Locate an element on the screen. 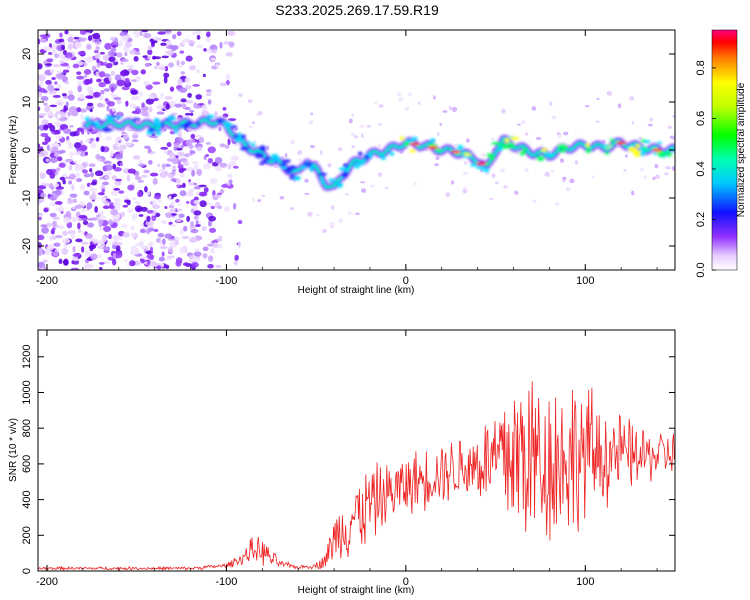 The height and width of the screenshot is (600, 750). y-tick-label: 0 is located at coordinates (27, 571).